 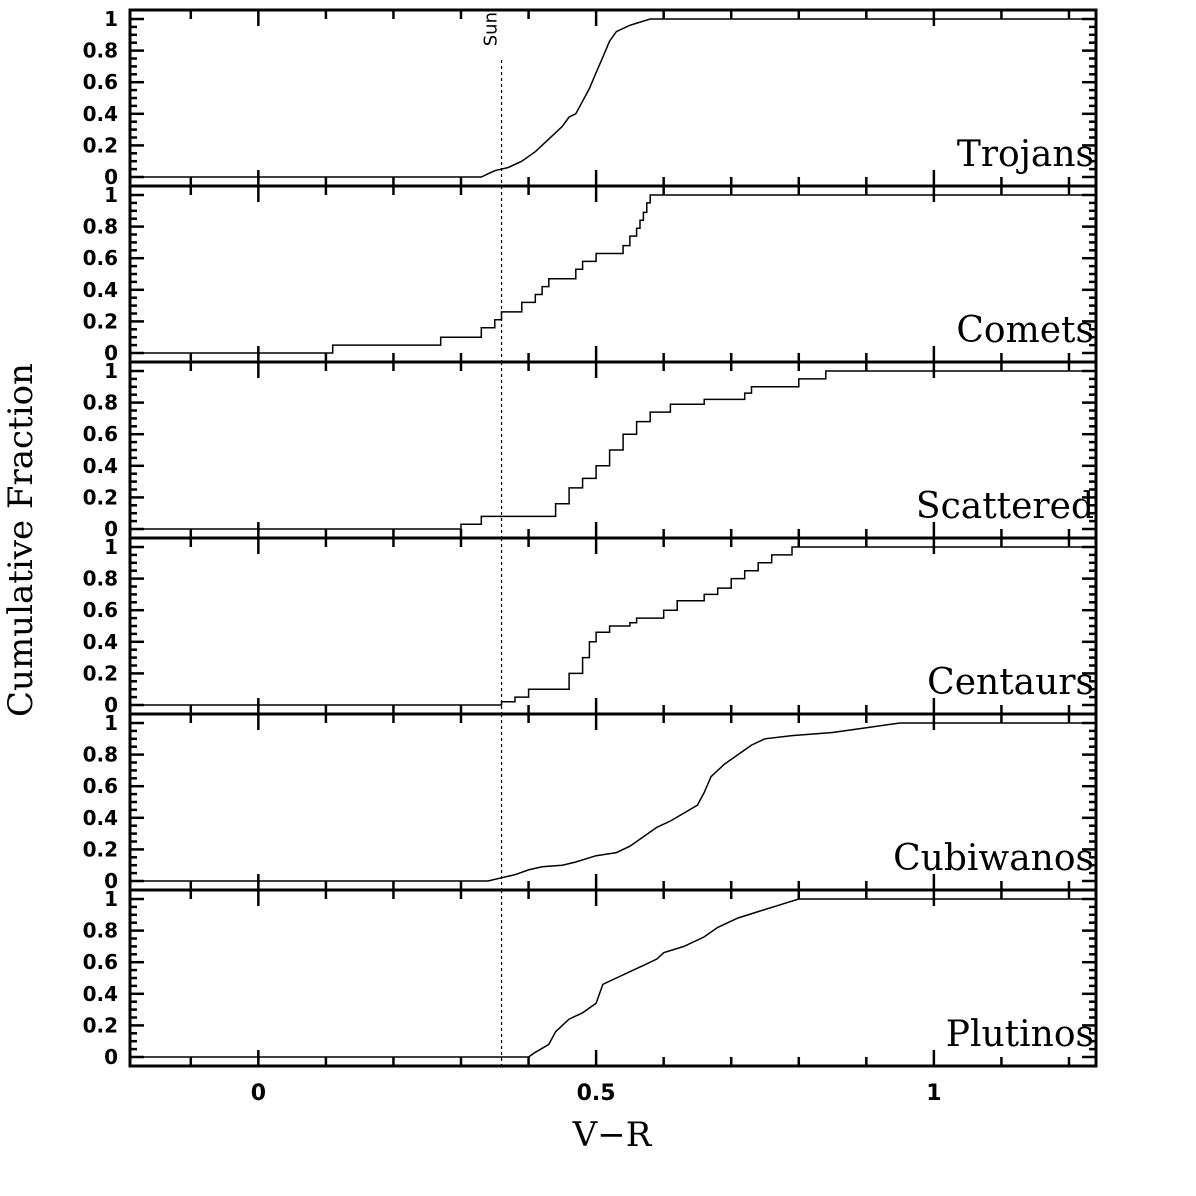 I want to click on panel-scattered: 0 0.2 0.4 0.6 0.8 1 Scattered, so click(x=590, y=450).